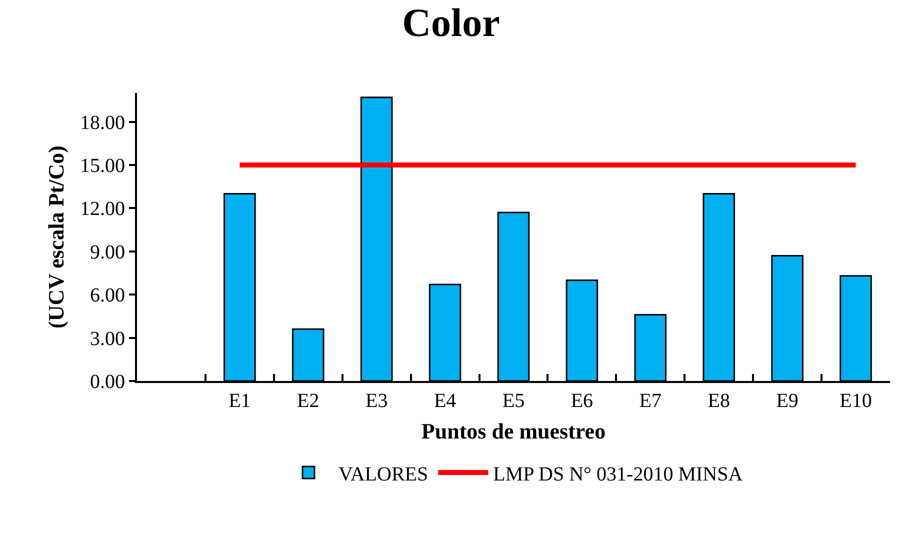 The width and height of the screenshot is (902, 534). Describe the element at coordinates (787, 401) in the screenshot. I see `x-tick-label: E9` at that location.